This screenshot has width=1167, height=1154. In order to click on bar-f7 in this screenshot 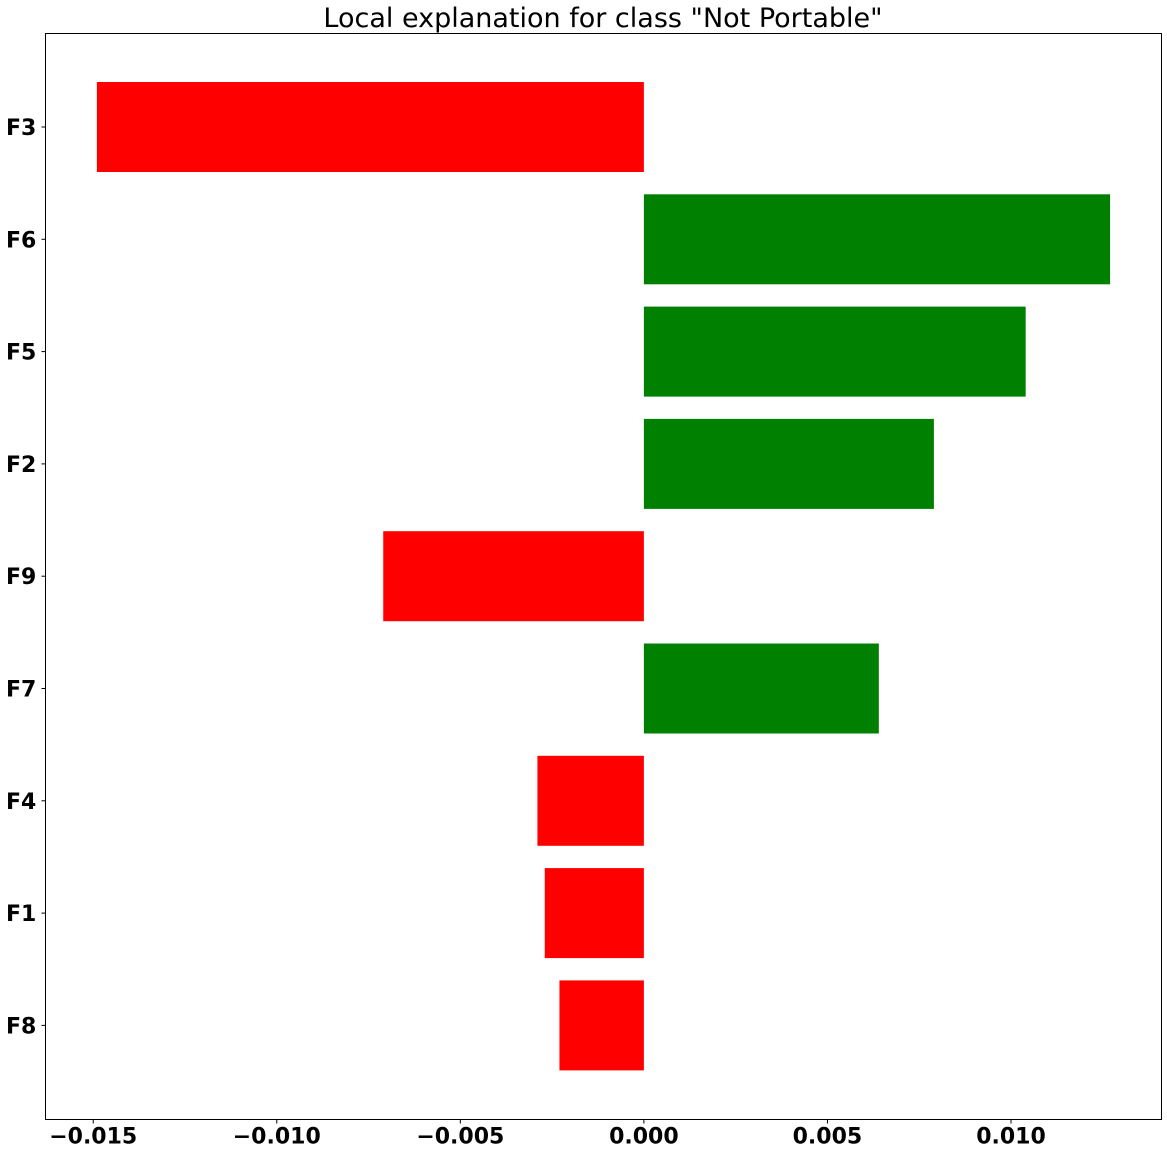, I will do `click(761, 688)`.